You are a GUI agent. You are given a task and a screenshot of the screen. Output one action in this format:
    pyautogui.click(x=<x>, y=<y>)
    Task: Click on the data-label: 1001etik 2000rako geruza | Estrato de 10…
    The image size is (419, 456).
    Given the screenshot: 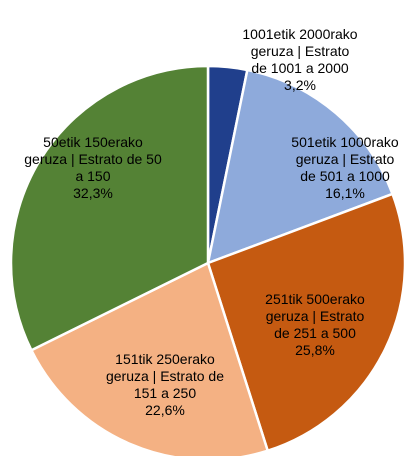 What is the action you would take?
    pyautogui.click(x=300, y=60)
    